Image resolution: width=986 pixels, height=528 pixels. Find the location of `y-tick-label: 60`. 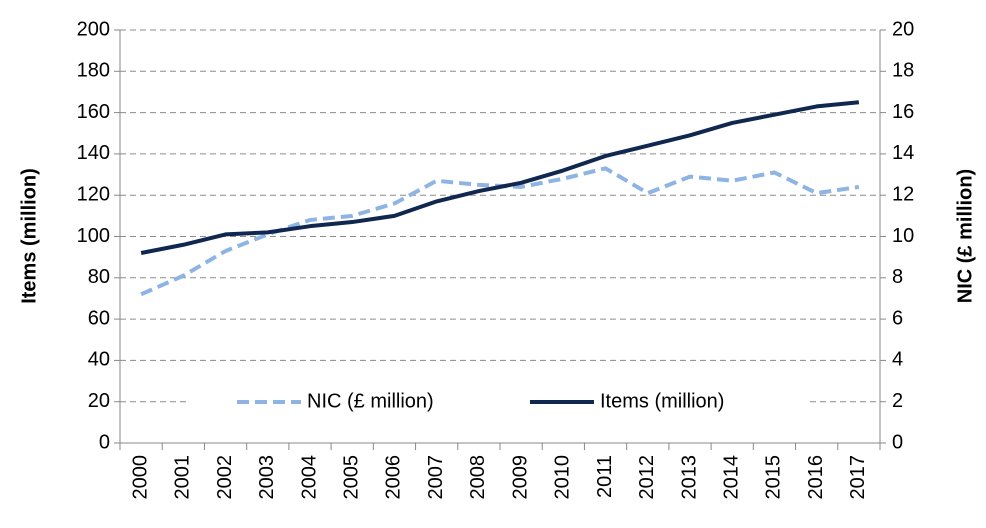

y-tick-label: 60 is located at coordinates (99, 318).